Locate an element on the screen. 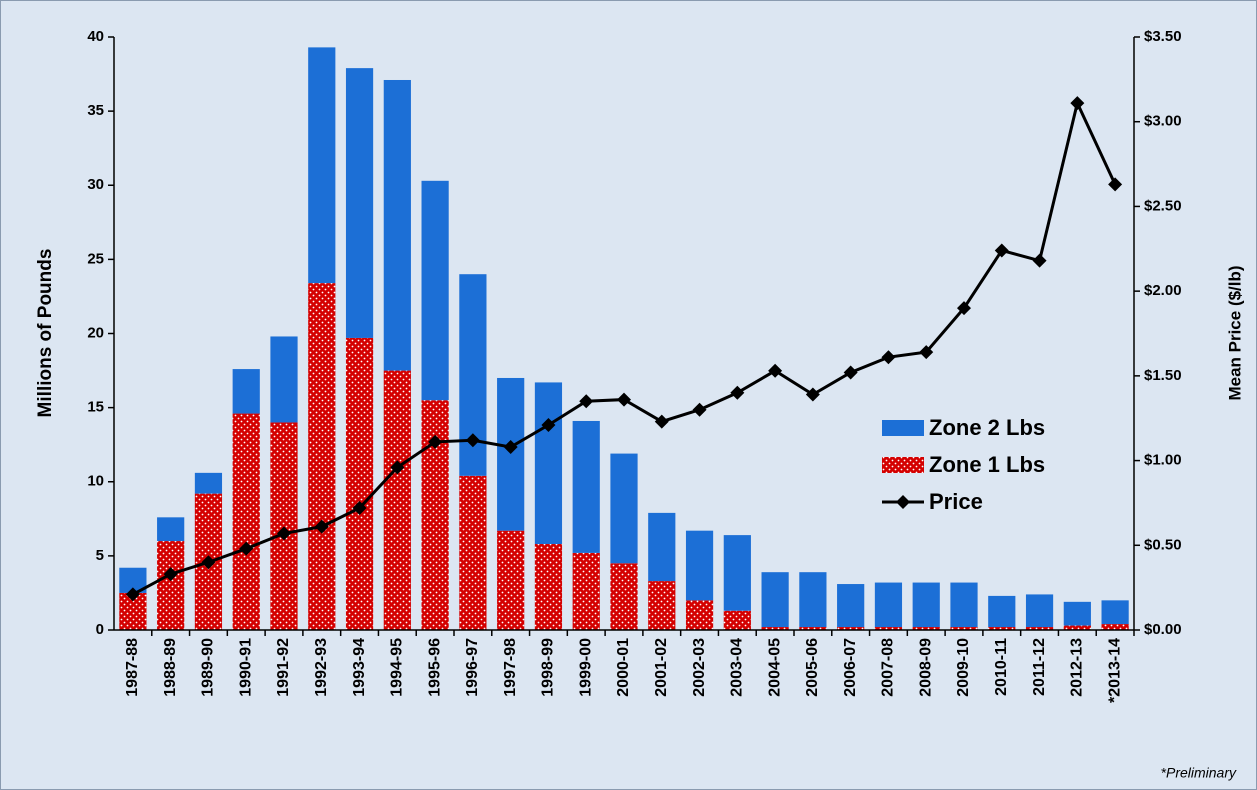  y2-tick-label: $1.00 is located at coordinates (1163, 460).